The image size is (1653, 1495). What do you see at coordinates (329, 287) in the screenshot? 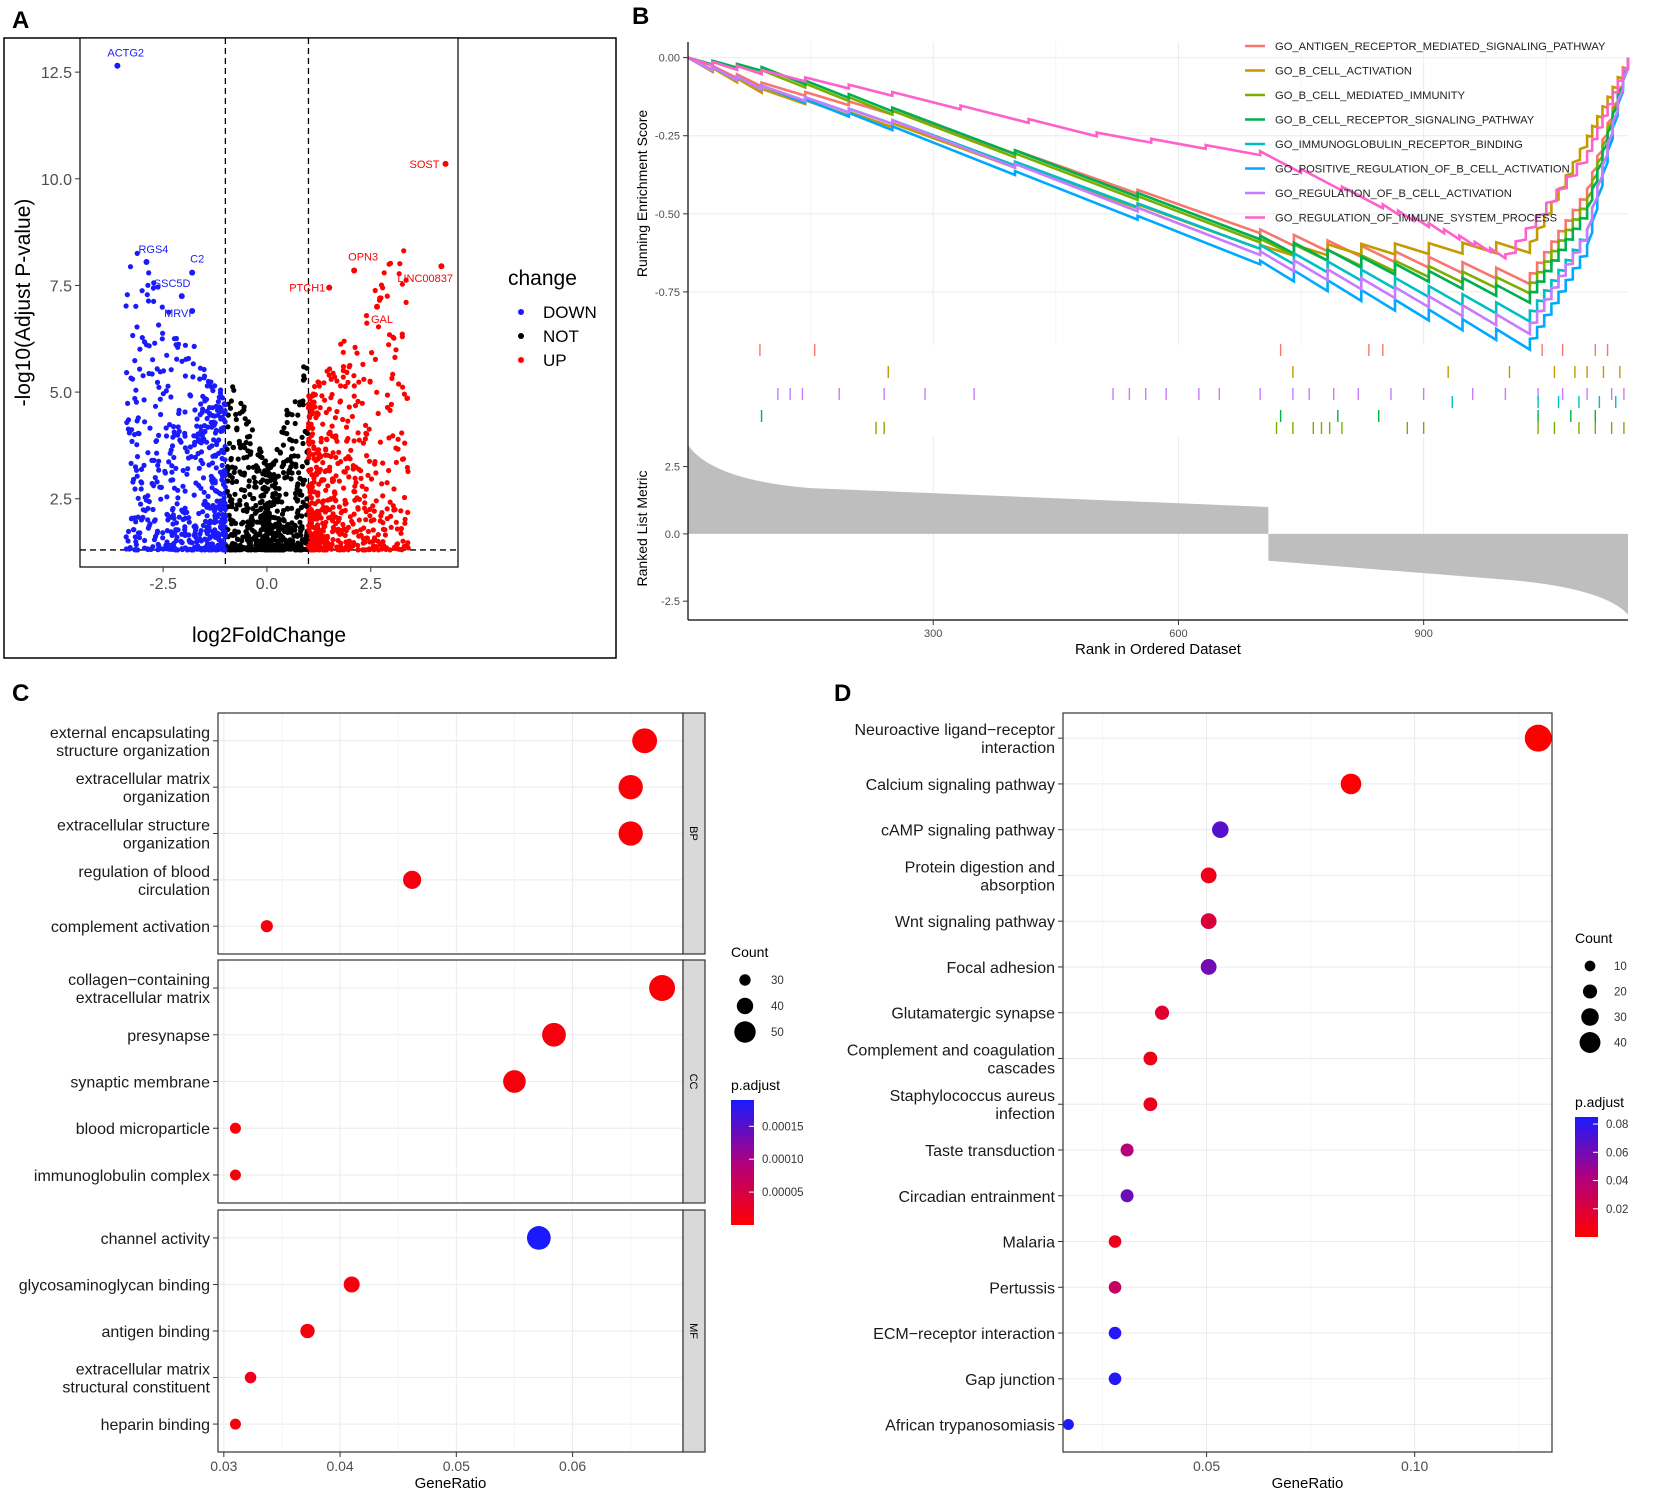
I see `labeled-point` at bounding box center [329, 287].